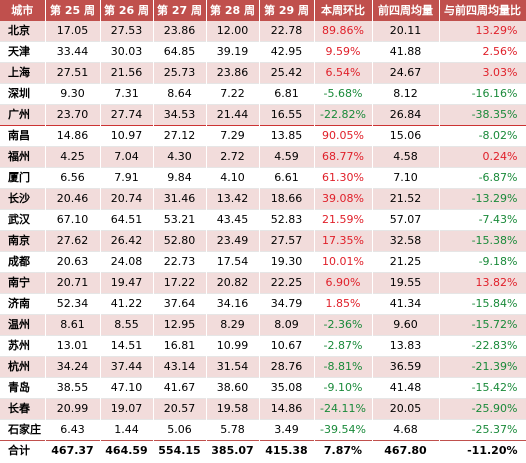 The image size is (526, 463). I want to click on total-week-25: 467.37, so click(73, 450).